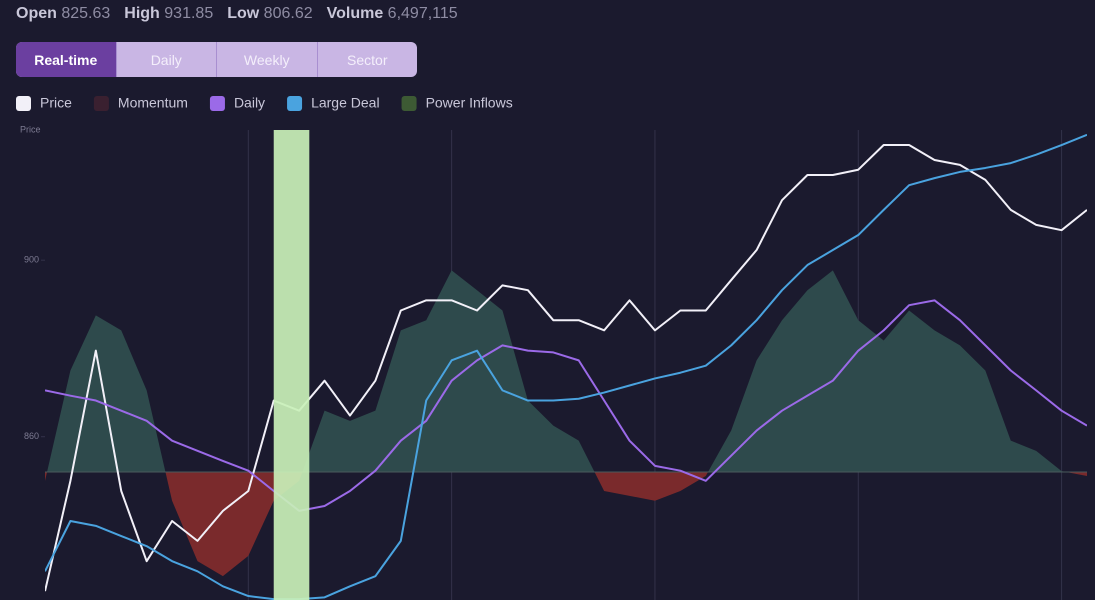 This screenshot has height=600, width=1095. Describe the element at coordinates (30, 129) in the screenshot. I see `y-axis-label: Price` at that location.